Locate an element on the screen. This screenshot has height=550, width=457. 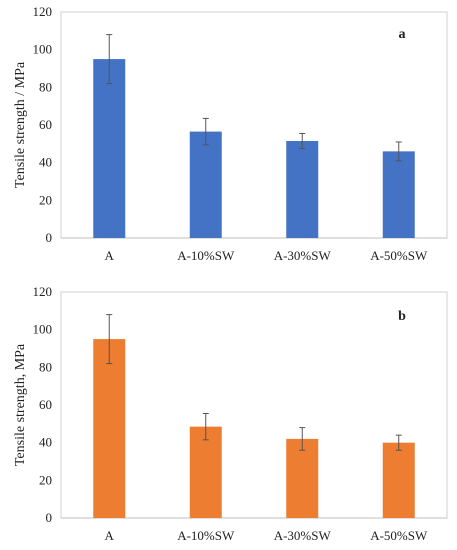
y-axis-label: Tensile strength, MPa is located at coordinates (20, 404).